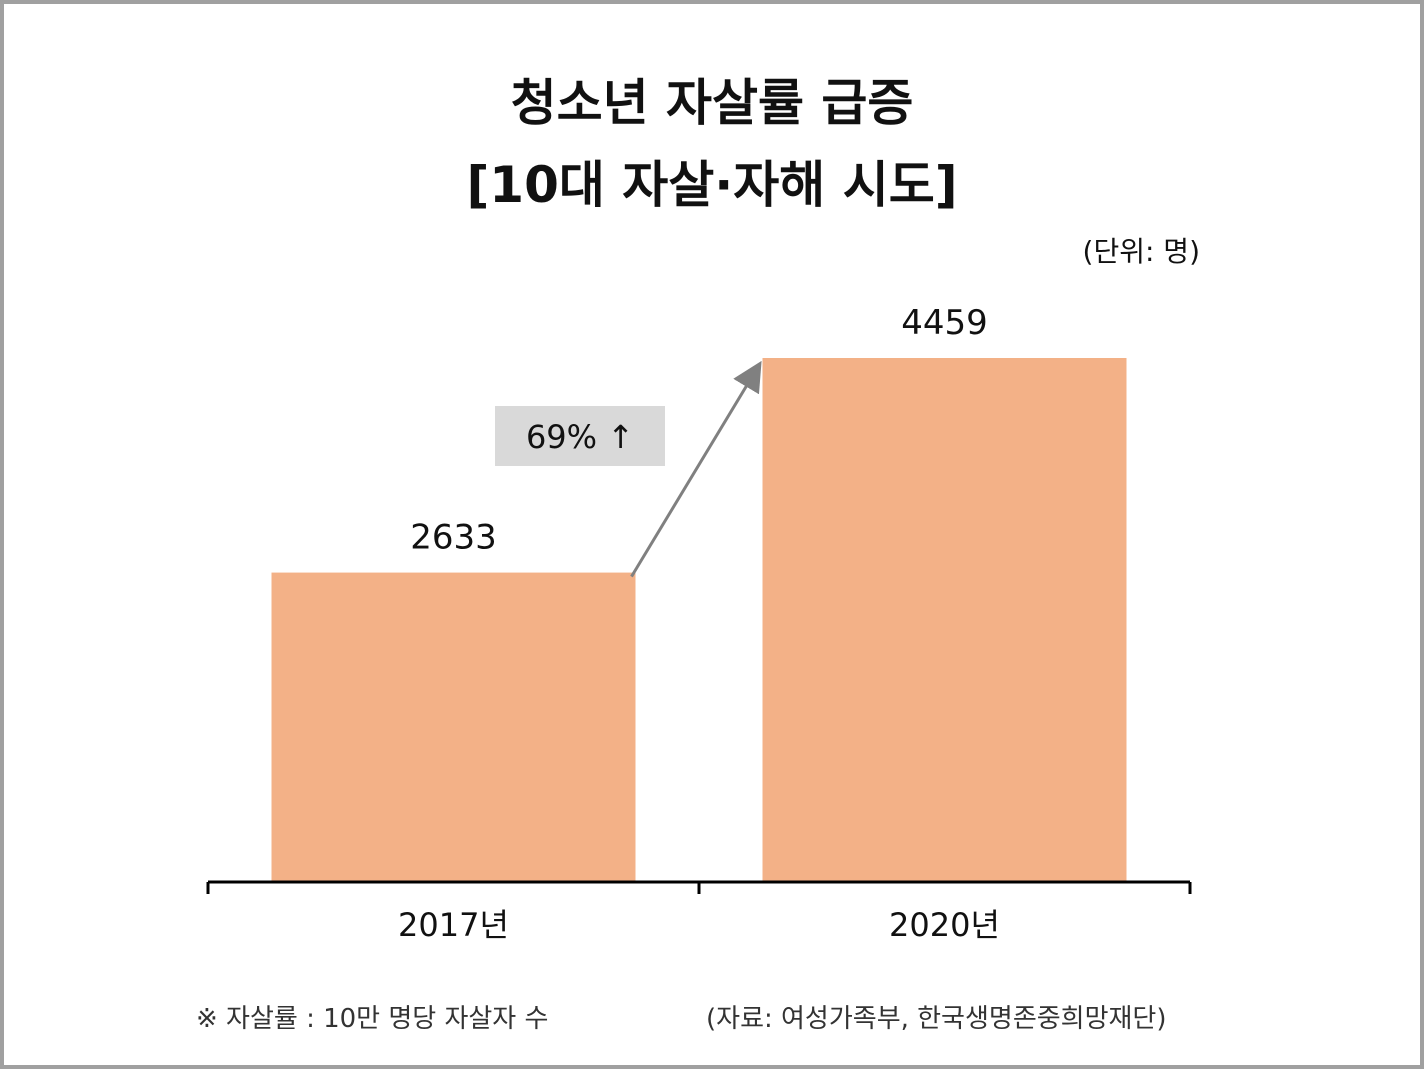 The width and height of the screenshot is (1424, 1069). Describe the element at coordinates (372, 1019) in the screenshot. I see `footnote-definition: ※ 자살률 : 10만 명당 자살자 수` at that location.